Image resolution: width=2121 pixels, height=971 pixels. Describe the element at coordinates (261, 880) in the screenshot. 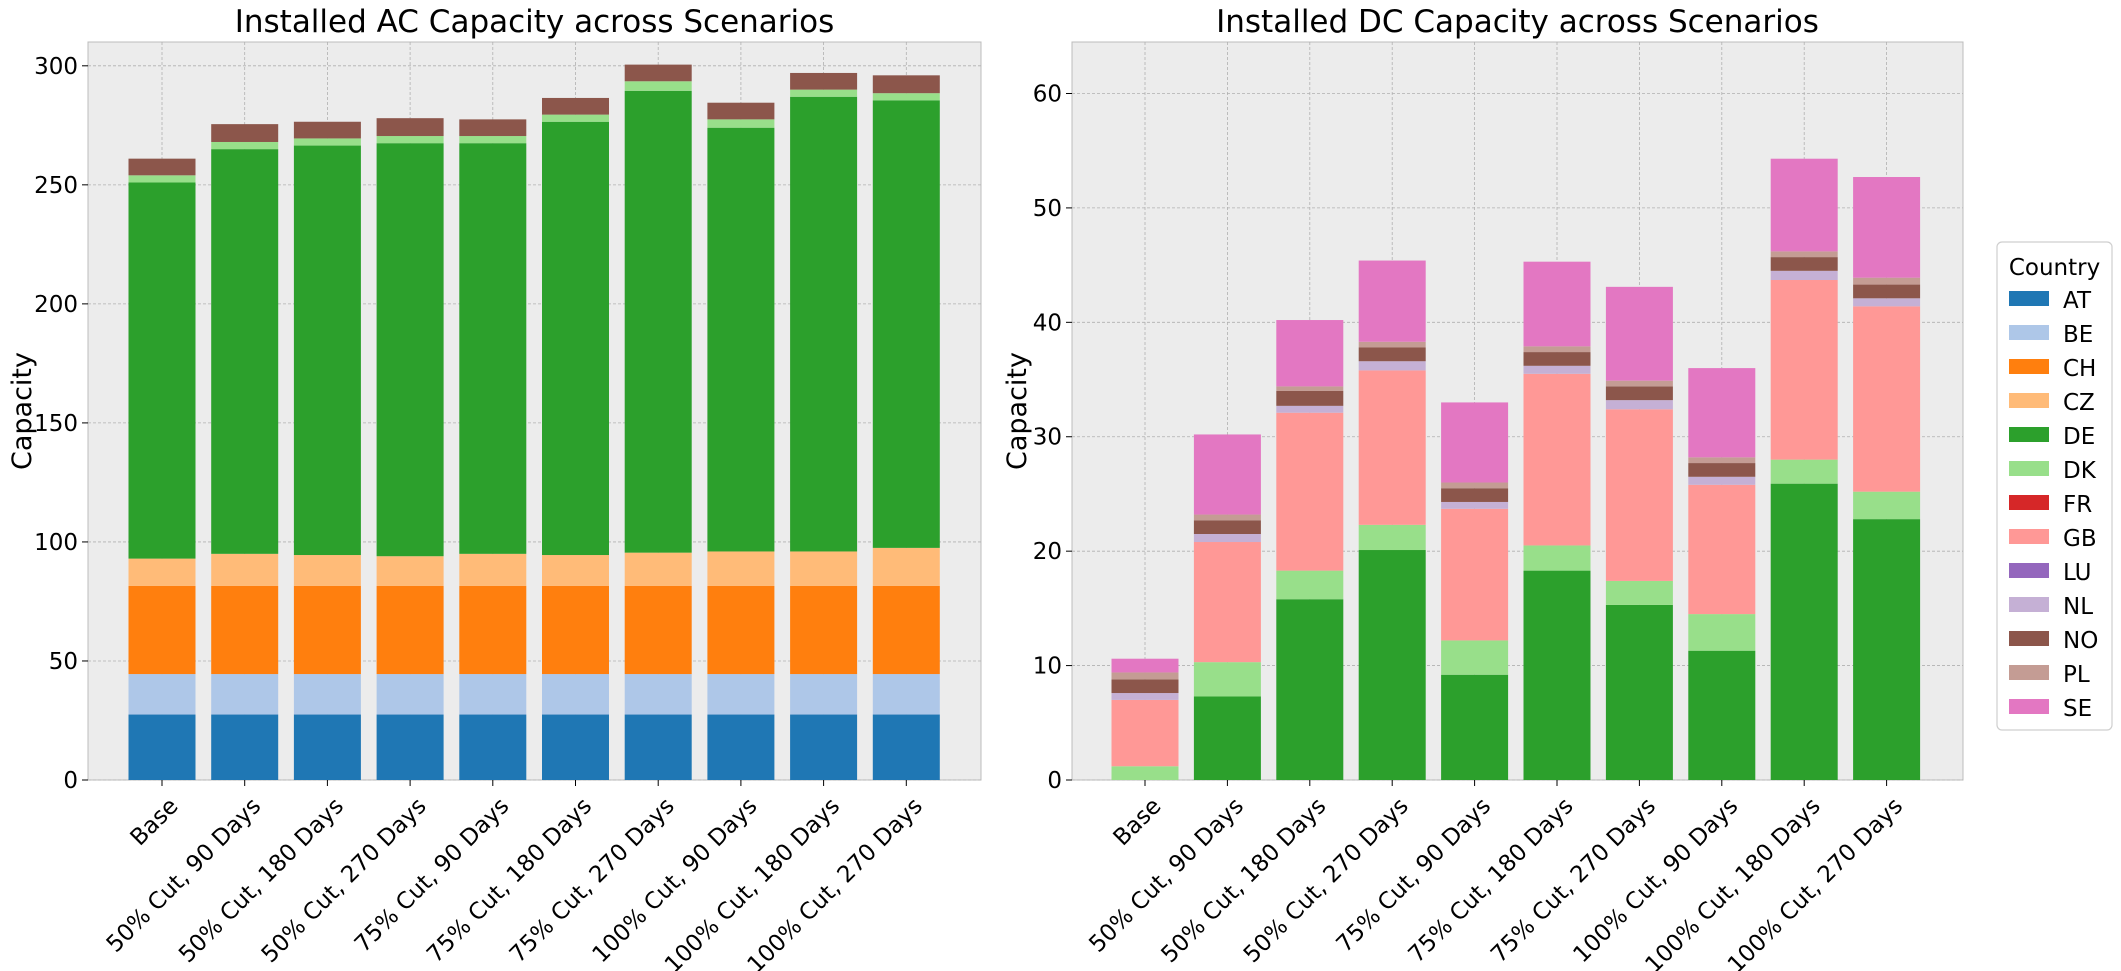

I see `ac-x-tick-label: 50% Cut, 180 Days` at that location.